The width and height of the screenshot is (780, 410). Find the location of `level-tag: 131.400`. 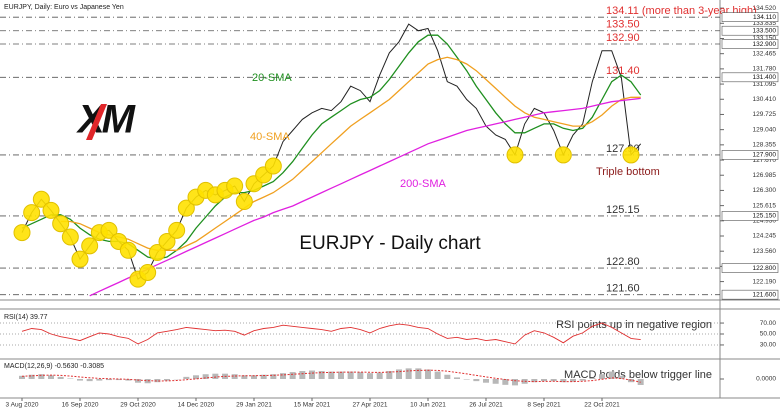

level-tag: 131.400 is located at coordinates (765, 77).